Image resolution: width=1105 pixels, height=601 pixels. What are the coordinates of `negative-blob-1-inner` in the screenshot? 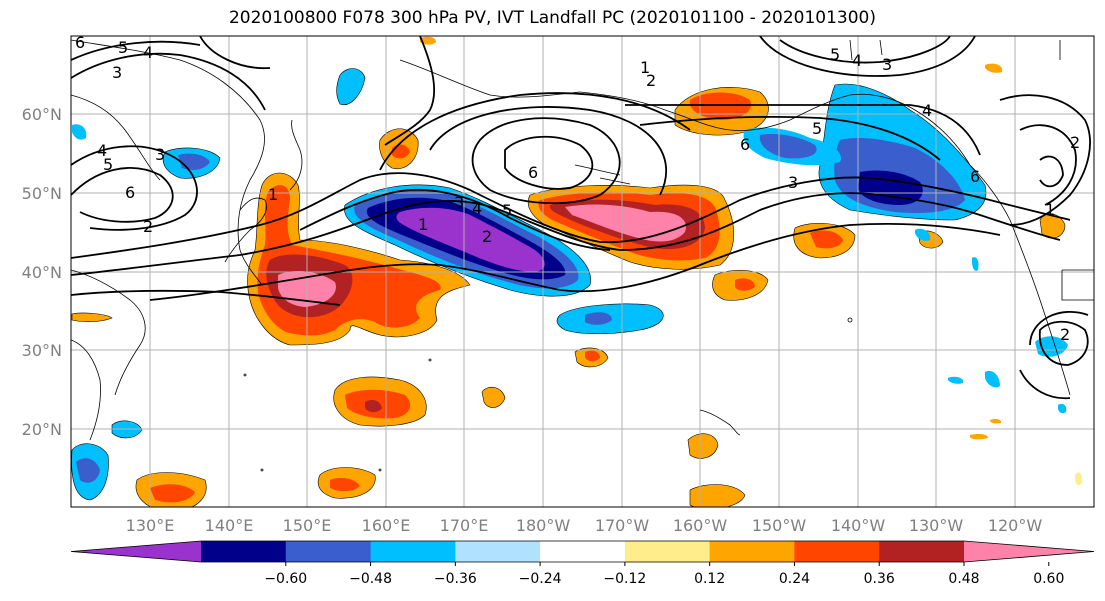 It's located at (598, 318).